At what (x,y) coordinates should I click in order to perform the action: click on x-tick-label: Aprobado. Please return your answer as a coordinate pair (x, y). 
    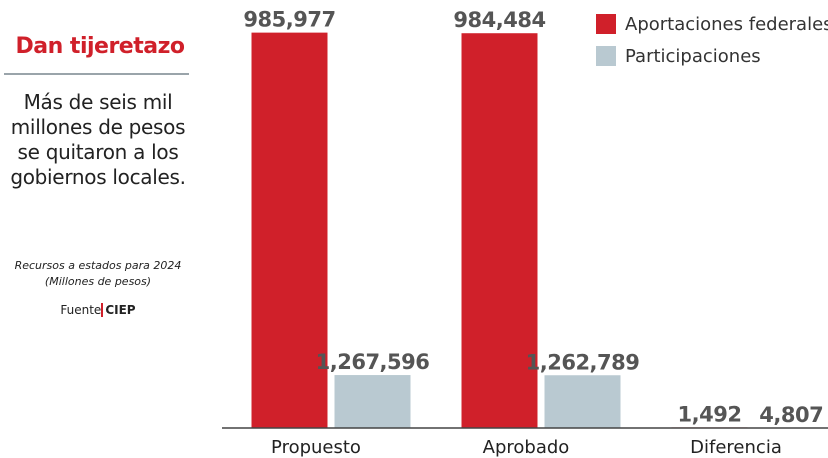
    Looking at the image, I should click on (526, 447).